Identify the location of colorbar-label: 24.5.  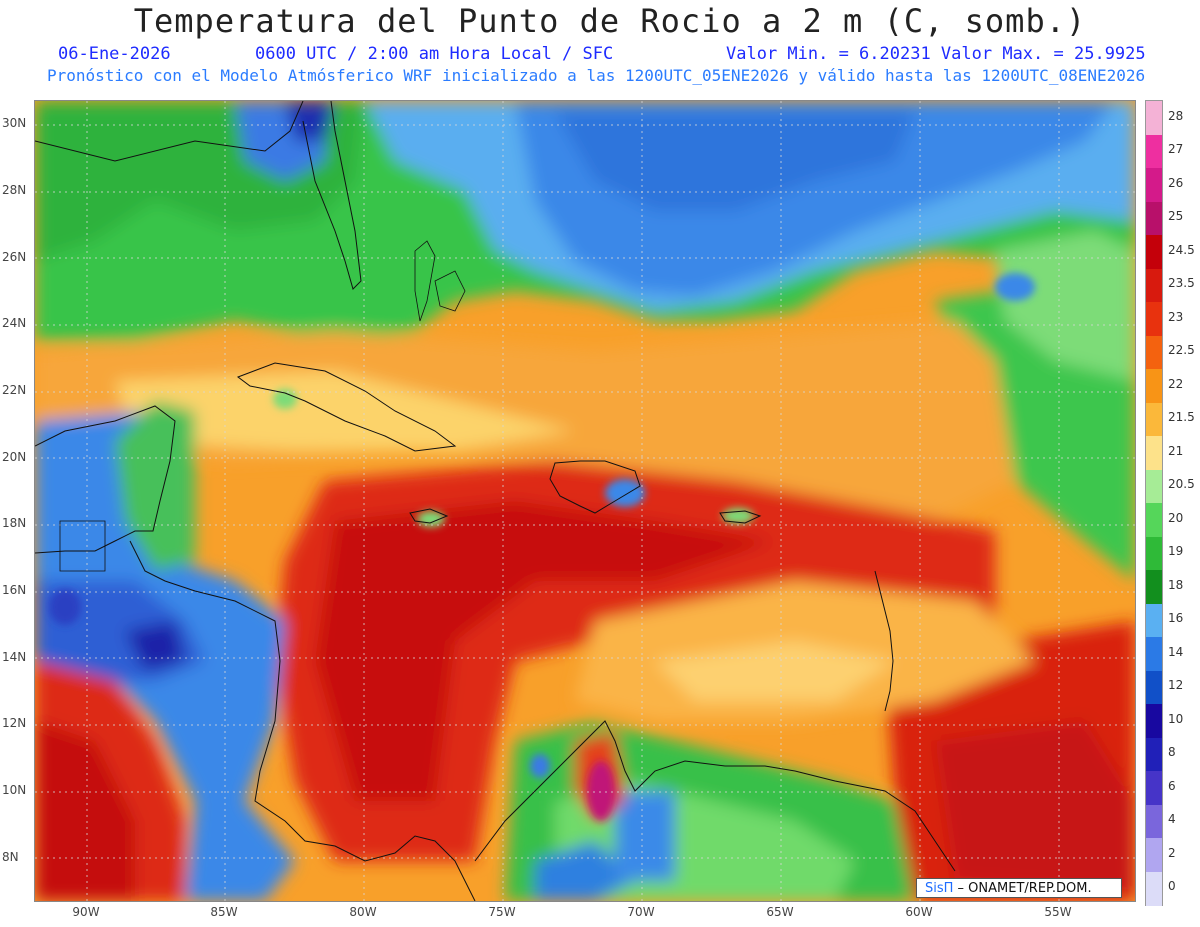
(1181, 249).